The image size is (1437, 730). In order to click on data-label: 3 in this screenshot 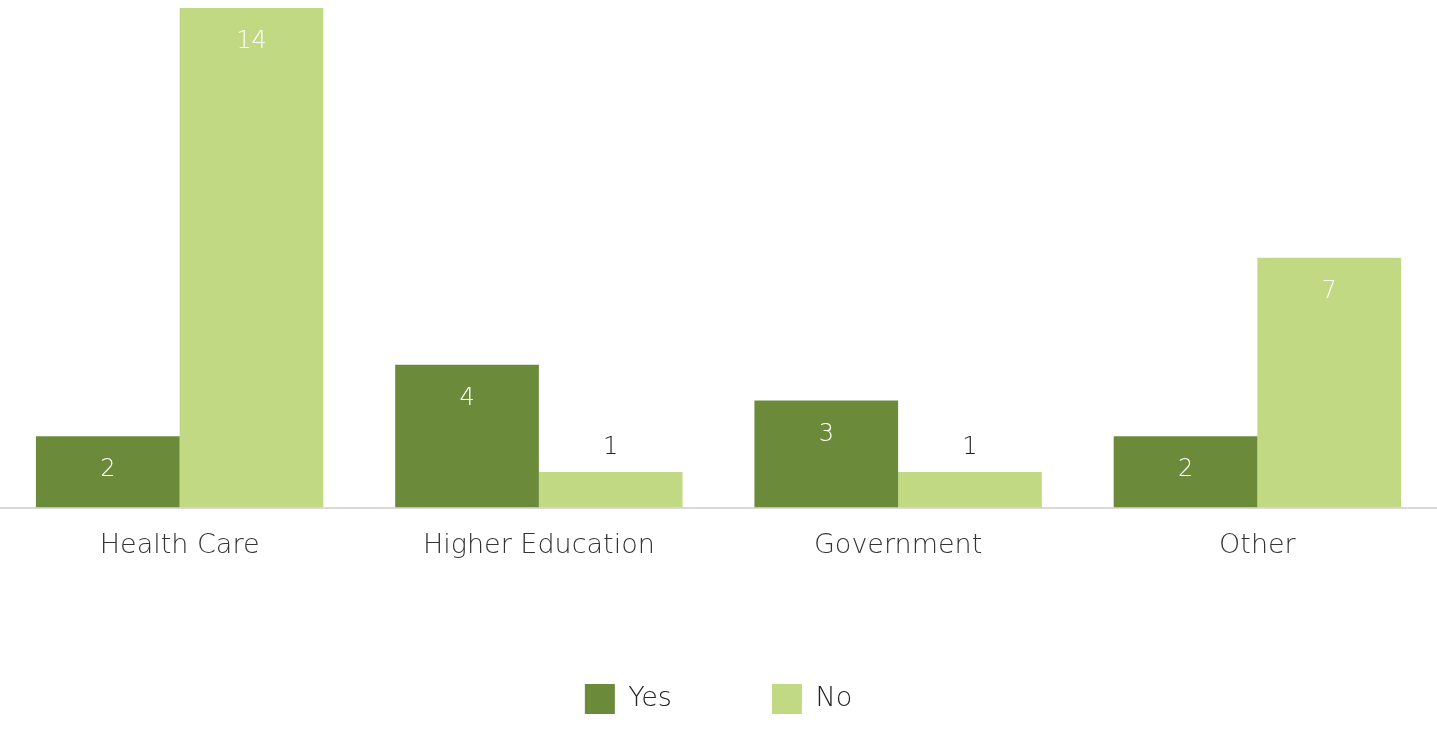, I will do `click(826, 432)`.